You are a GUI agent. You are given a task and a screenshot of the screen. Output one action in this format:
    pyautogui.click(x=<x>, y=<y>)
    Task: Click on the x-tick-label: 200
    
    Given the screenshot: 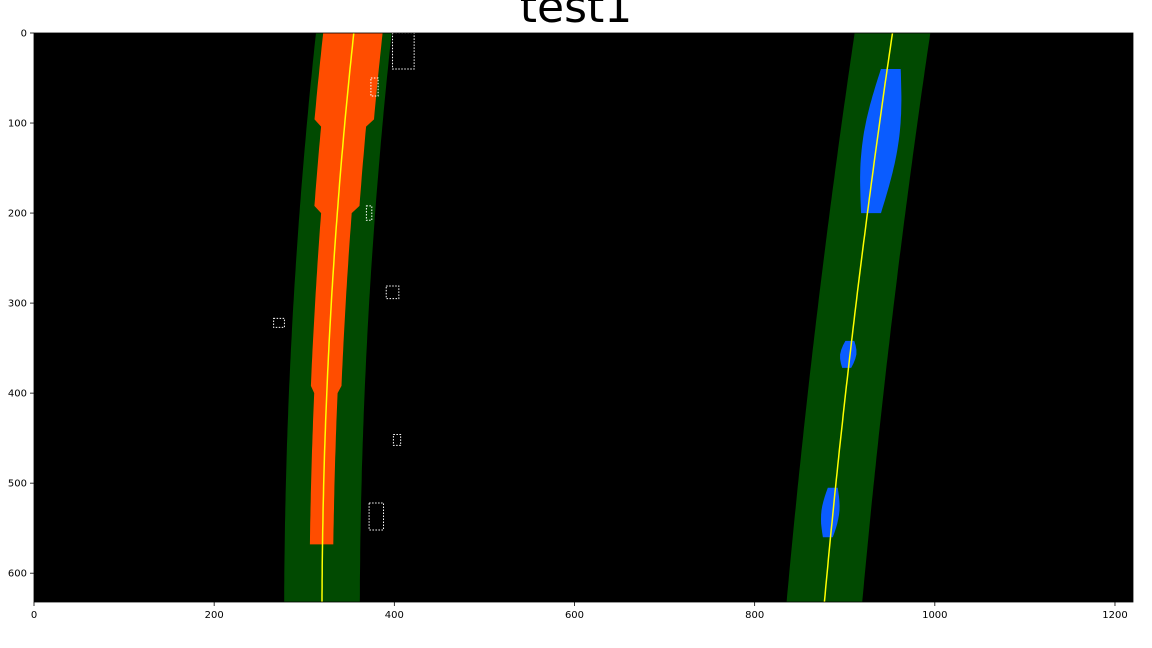 What is the action you would take?
    pyautogui.click(x=214, y=615)
    